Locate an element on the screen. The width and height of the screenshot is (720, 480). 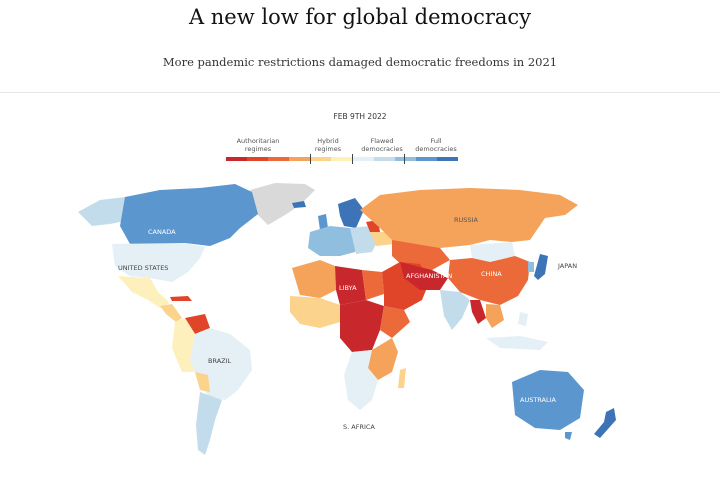
region-canada is located at coordinates (189, 215).